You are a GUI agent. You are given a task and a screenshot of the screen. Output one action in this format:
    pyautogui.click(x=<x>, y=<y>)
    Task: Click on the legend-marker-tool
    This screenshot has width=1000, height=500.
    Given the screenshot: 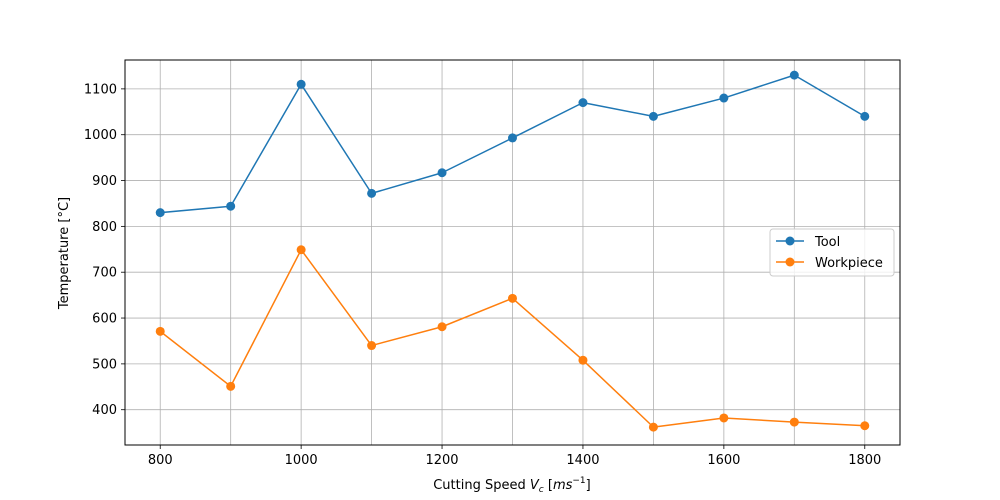 What is the action you would take?
    pyautogui.click(x=790, y=241)
    